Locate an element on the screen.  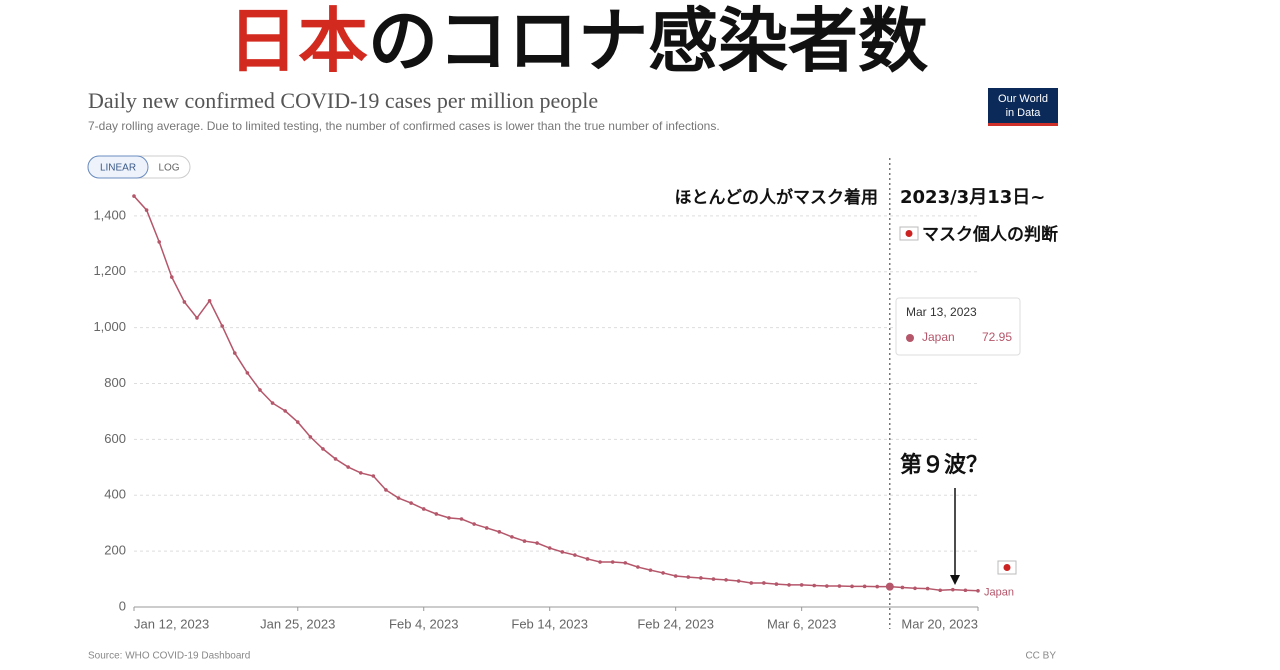
headline-highlight: 日本 is located at coordinates (298, 41).